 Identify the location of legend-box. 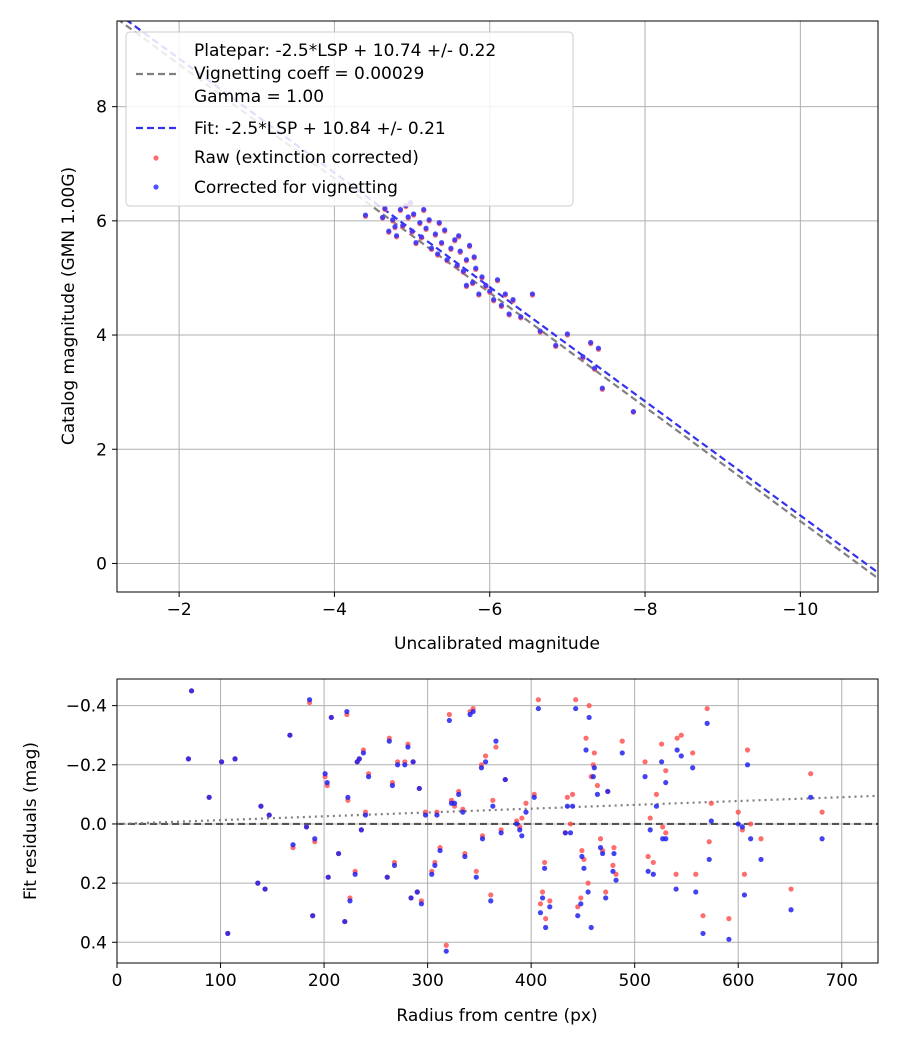
(349, 119).